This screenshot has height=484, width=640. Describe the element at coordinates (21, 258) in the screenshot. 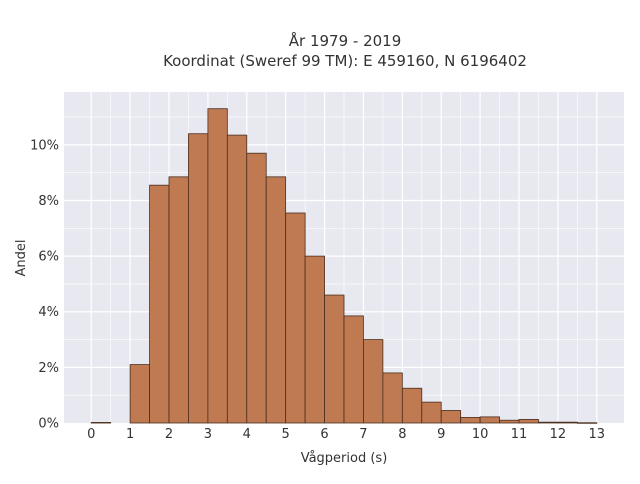

I see `y-axis-label: Andel` at that location.